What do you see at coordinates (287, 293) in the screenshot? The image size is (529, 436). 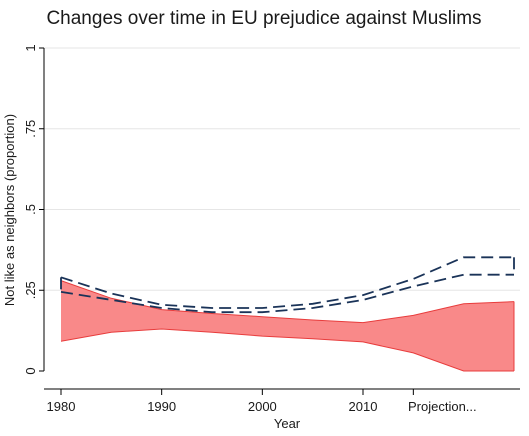 I see `dashed-lower-line` at bounding box center [287, 293].